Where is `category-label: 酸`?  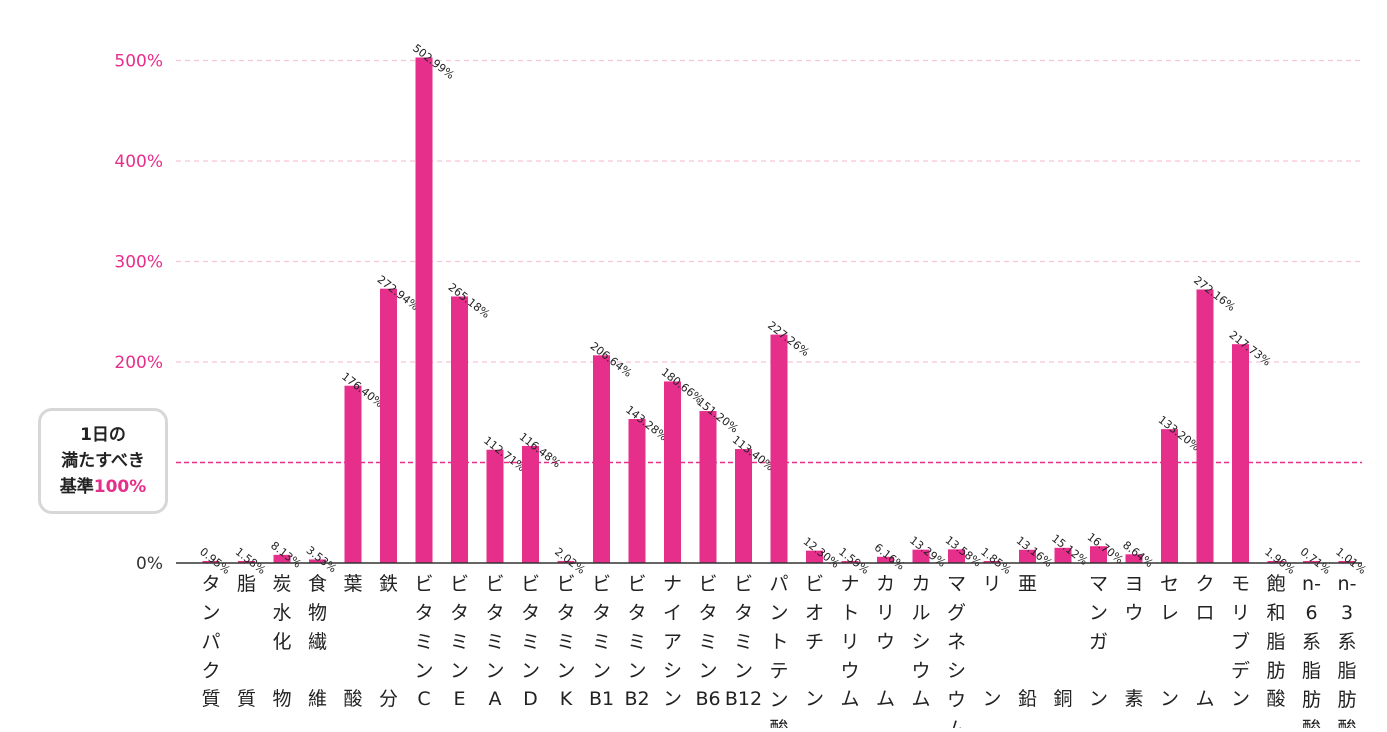 category-label: 酸 is located at coordinates (1275, 699).